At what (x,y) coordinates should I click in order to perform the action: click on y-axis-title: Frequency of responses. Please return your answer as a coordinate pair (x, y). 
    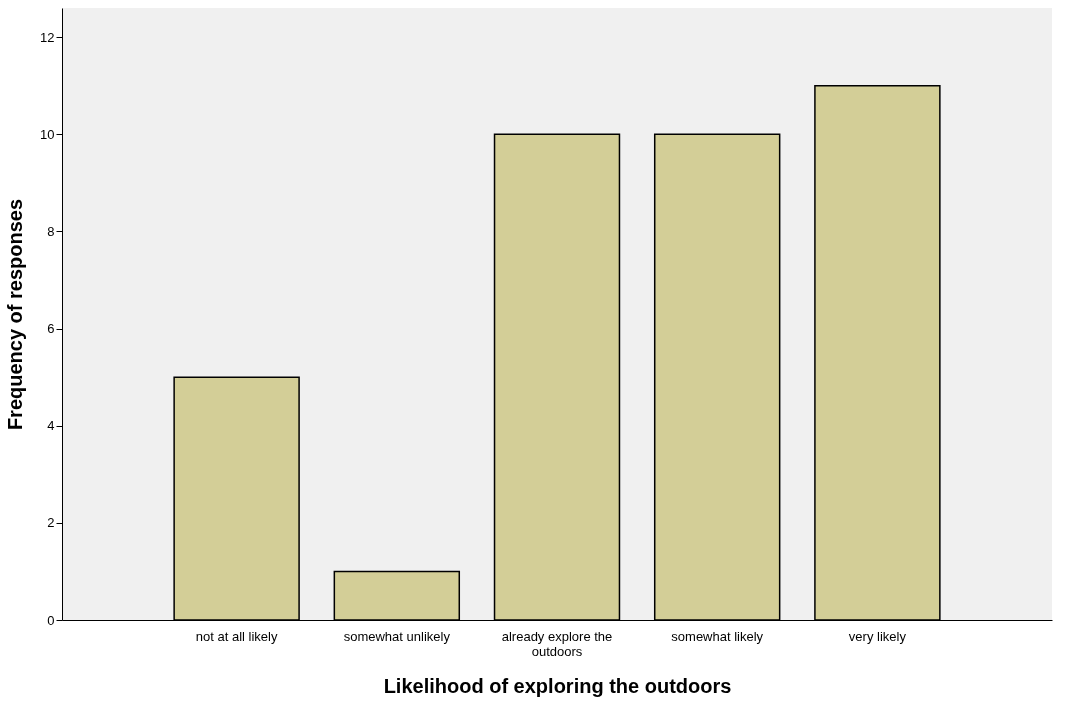
    Looking at the image, I should click on (15, 314).